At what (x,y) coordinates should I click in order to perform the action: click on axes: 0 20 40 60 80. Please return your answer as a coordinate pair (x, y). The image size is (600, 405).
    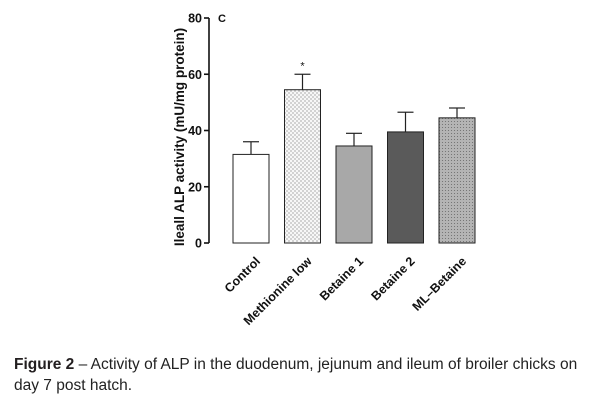
    Looking at the image, I should click on (199, 131).